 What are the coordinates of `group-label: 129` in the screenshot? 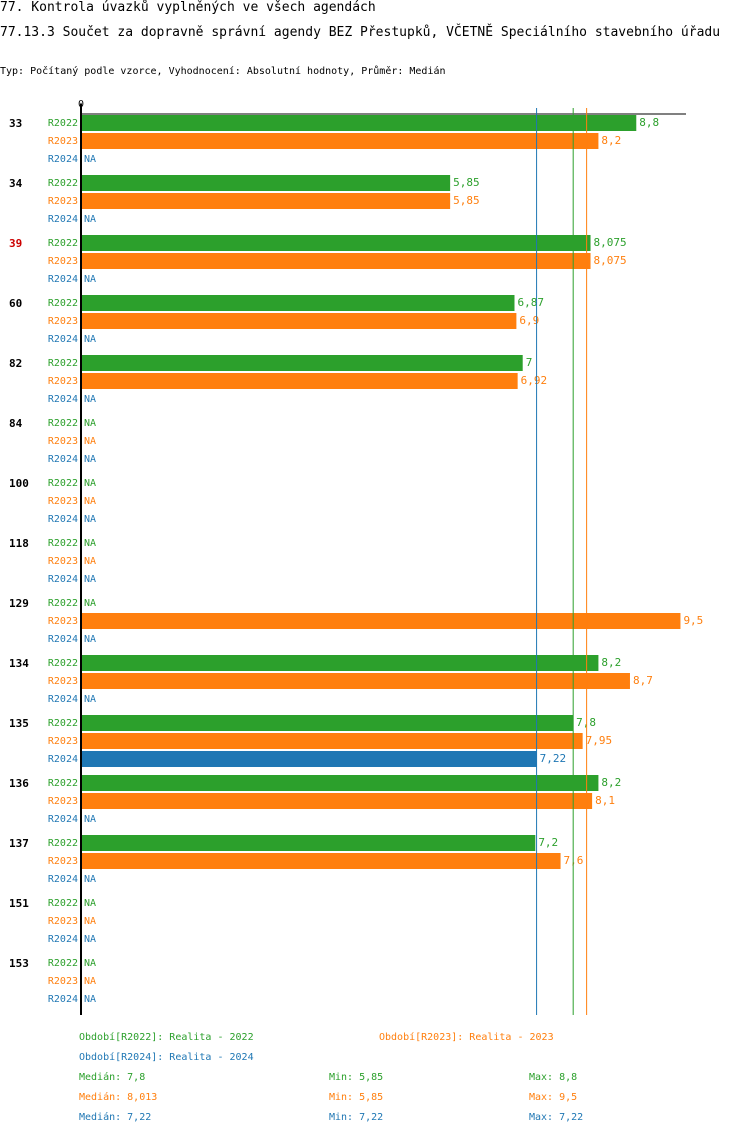 It's located at (19, 603).